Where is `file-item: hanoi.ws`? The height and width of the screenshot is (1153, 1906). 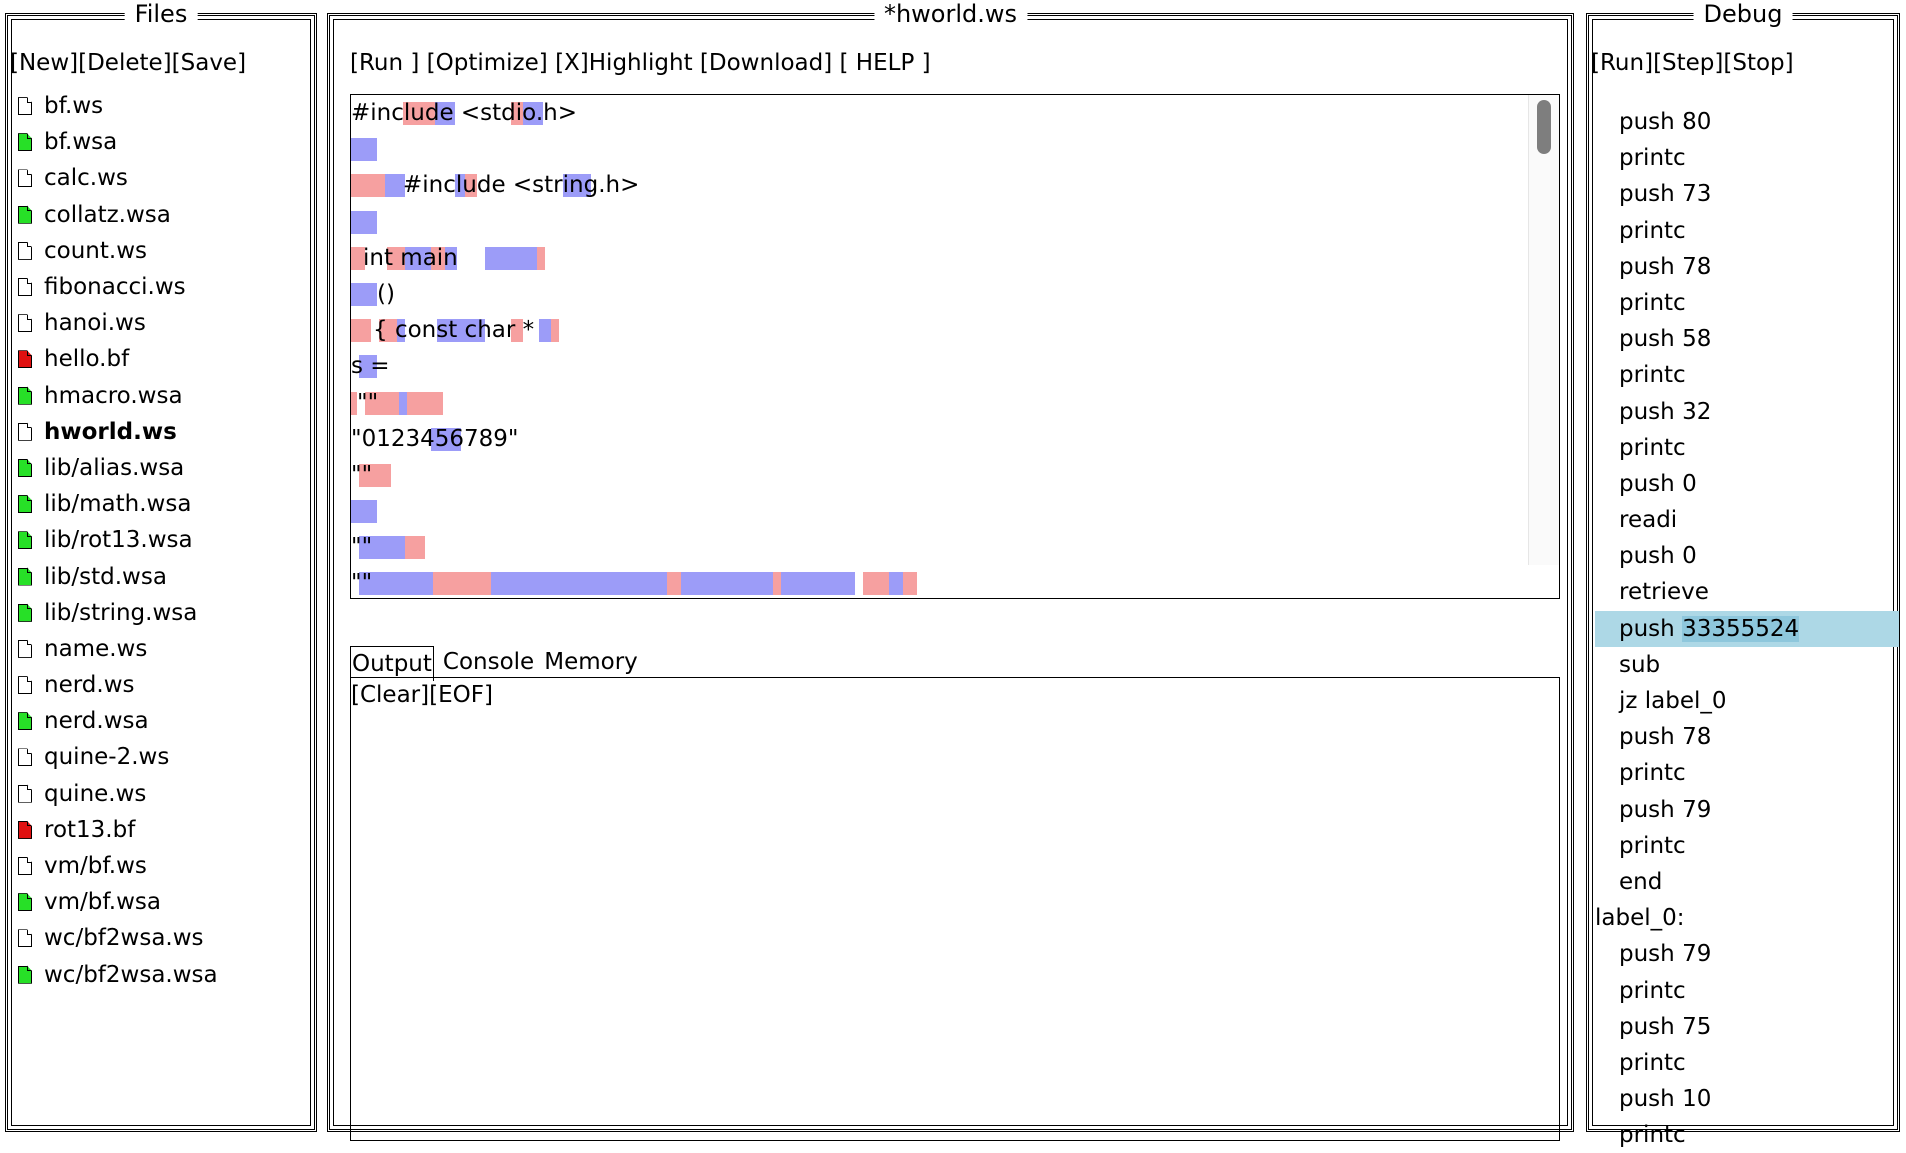 file-item: hanoi.ws is located at coordinates (118, 323).